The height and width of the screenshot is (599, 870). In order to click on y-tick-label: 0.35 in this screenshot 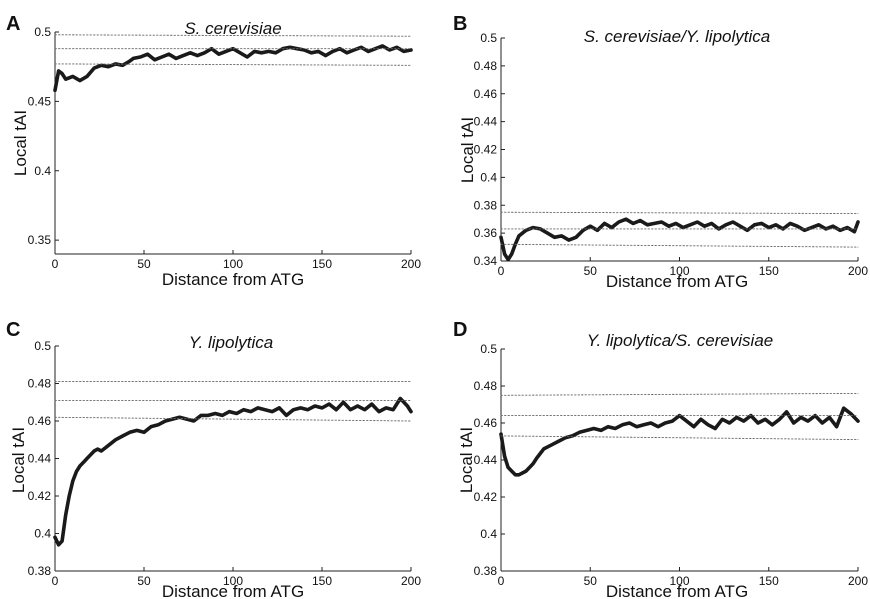, I will do `click(40, 240)`.